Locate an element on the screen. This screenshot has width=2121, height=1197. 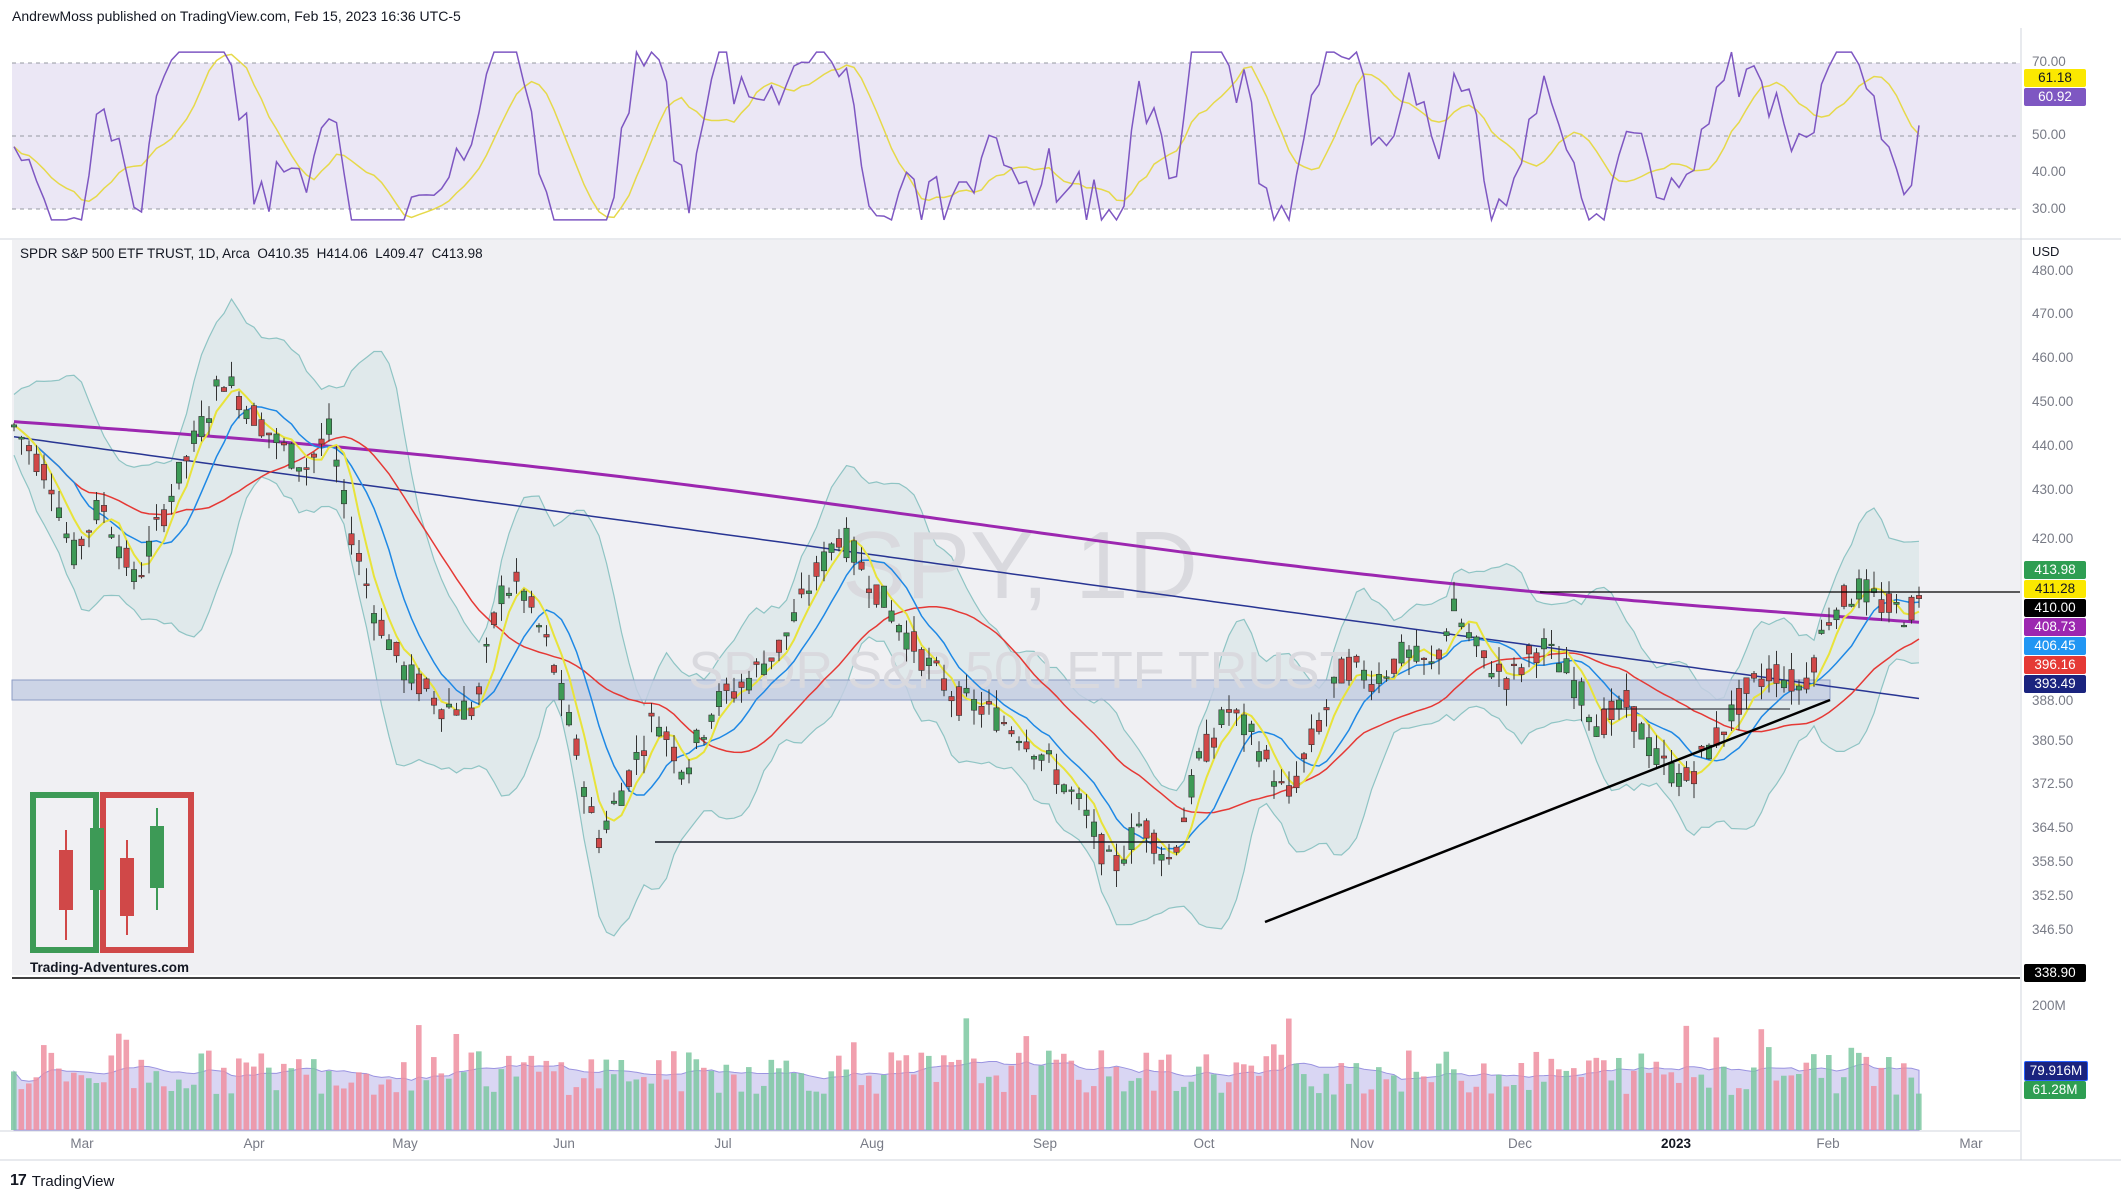
price-tick: 440.00 is located at coordinates (2053, 445).